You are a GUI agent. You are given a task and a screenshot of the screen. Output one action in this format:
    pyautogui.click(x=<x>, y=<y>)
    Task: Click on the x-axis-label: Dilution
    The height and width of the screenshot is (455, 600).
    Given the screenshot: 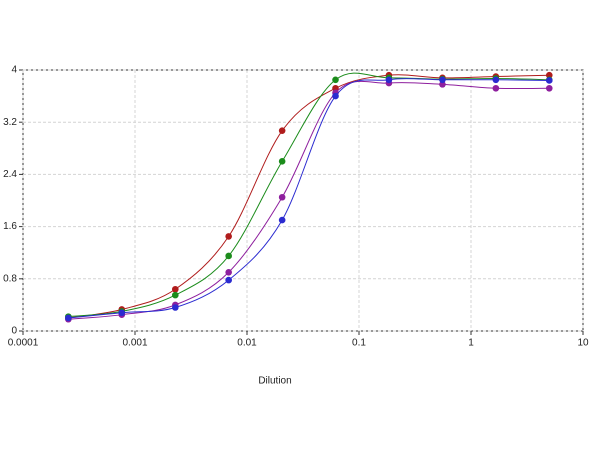 What is the action you would take?
    pyautogui.click(x=274, y=381)
    